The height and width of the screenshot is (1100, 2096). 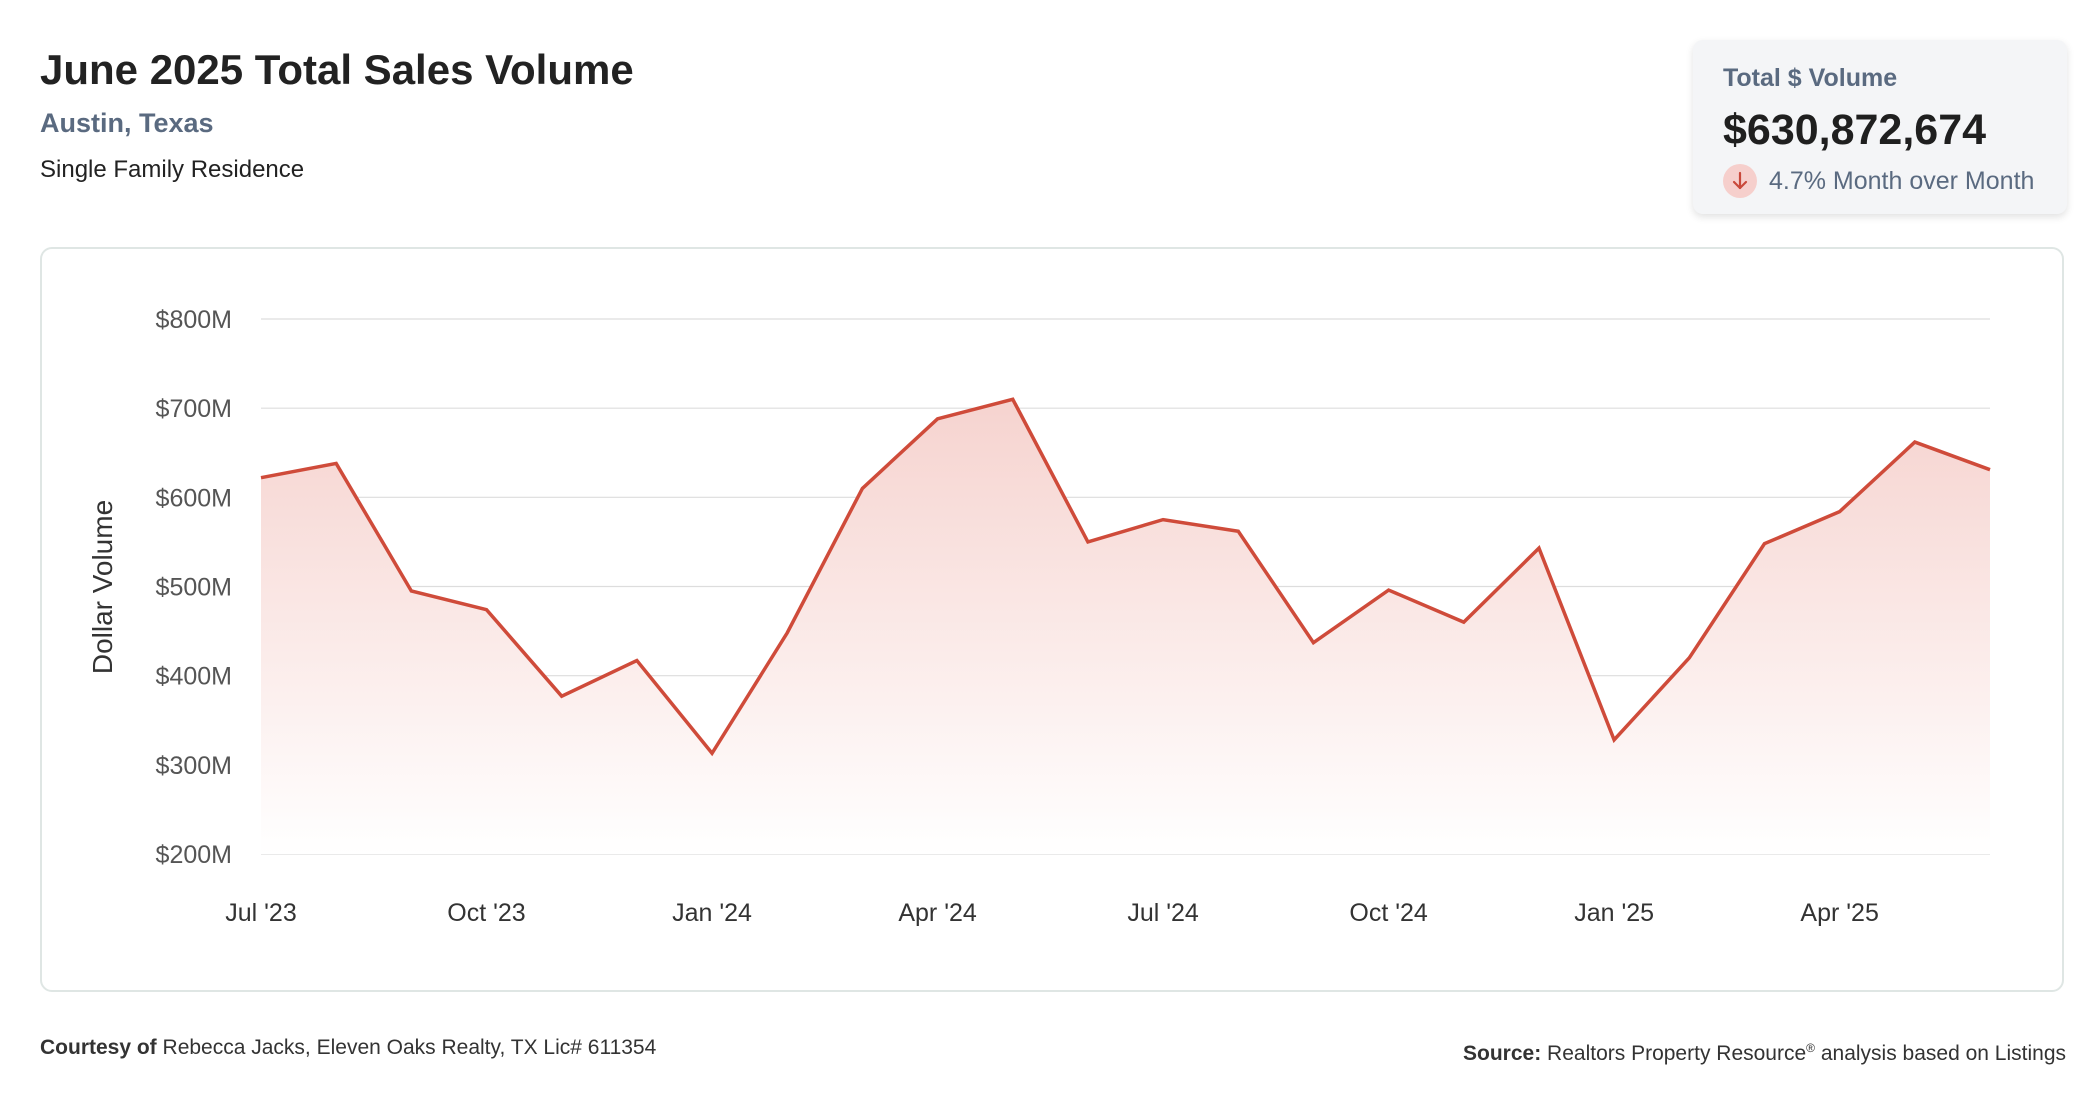 What do you see at coordinates (1677, 1053) in the screenshot?
I see `source-name: Realtors Property Resource` at bounding box center [1677, 1053].